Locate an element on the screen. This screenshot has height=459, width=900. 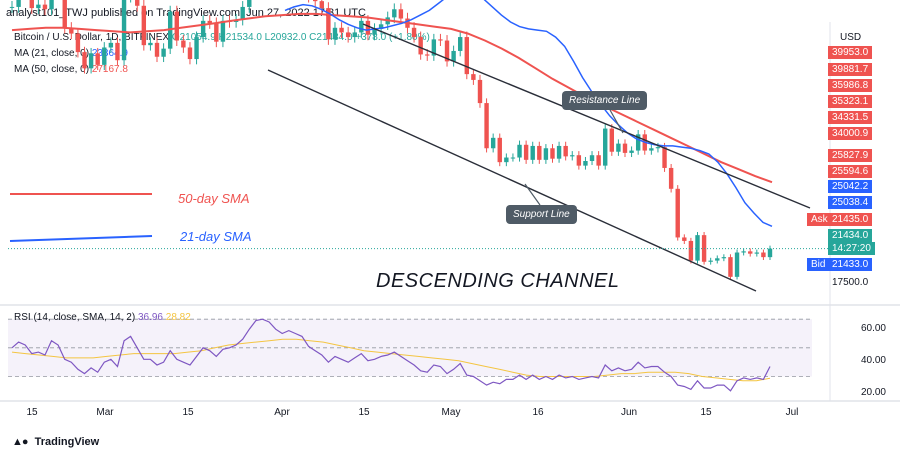
sma21-label: 21-day SMA is located at coordinates (216, 236).